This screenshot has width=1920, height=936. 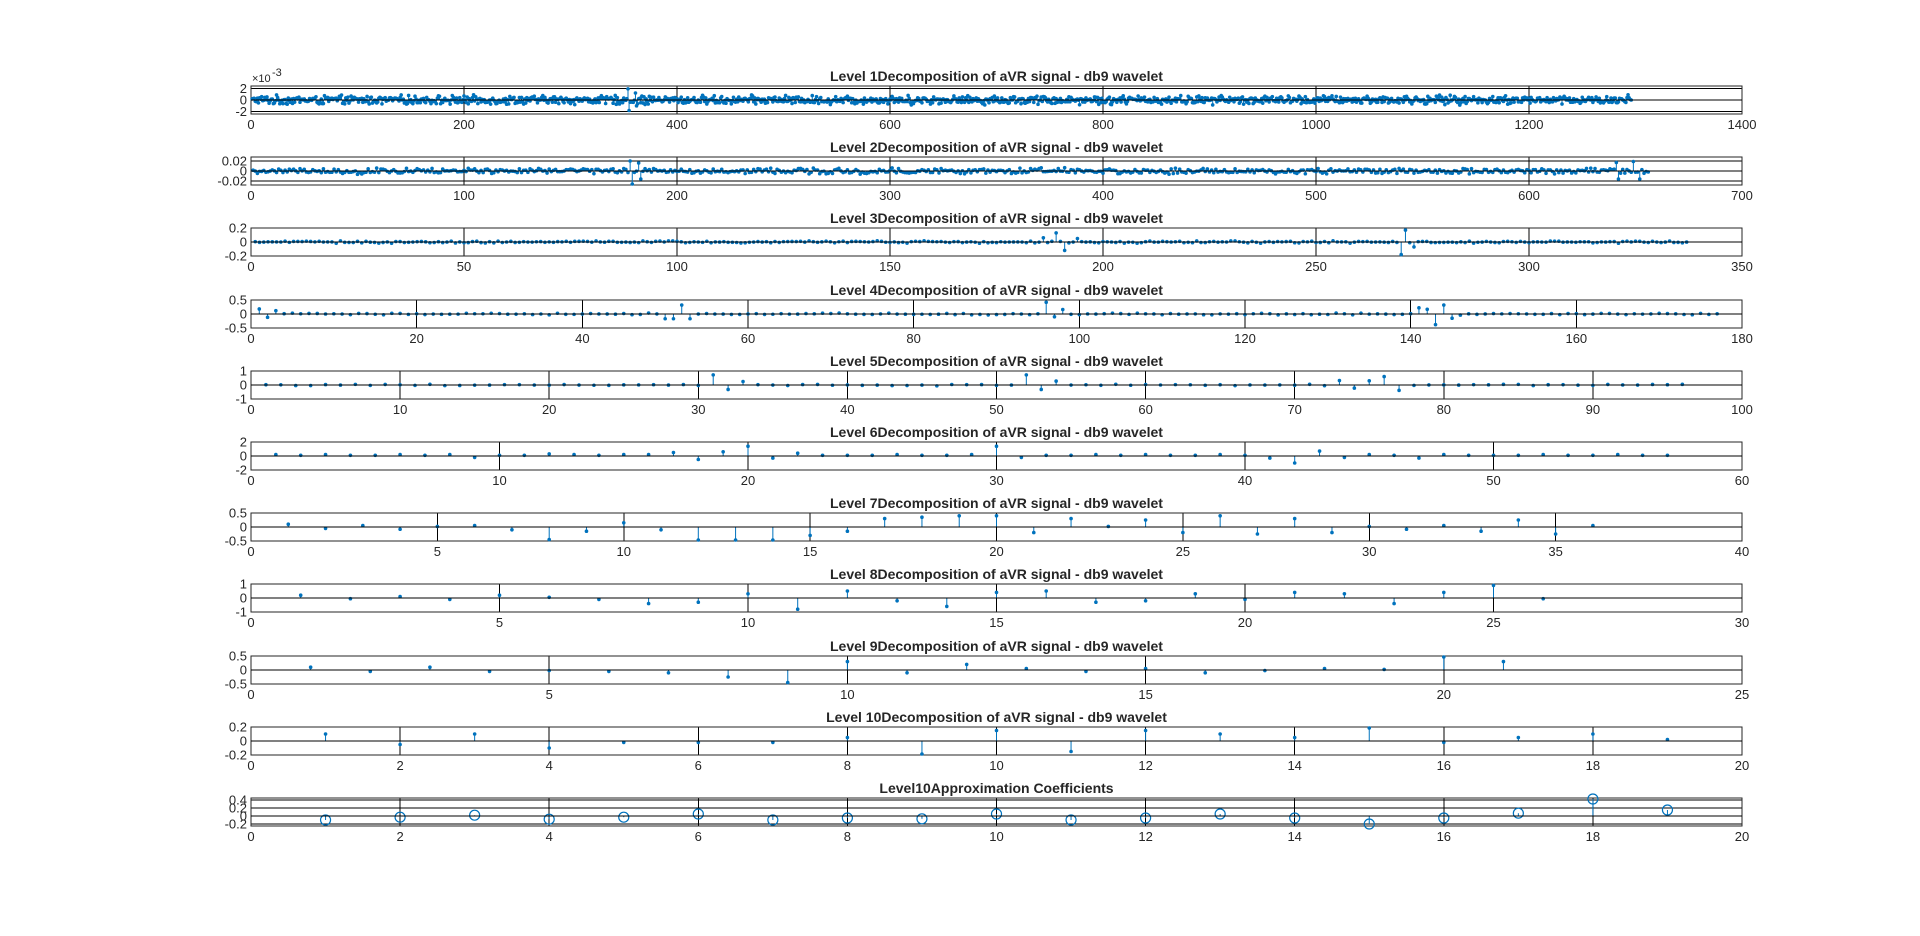 I want to click on x-tick-label: 140, so click(x=1411, y=338).